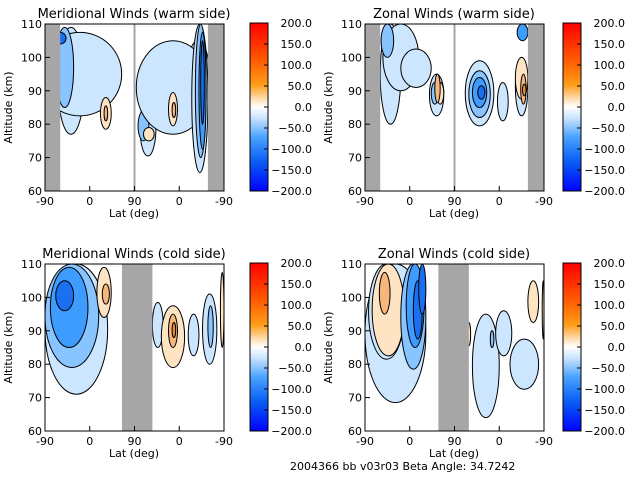  Describe the element at coordinates (133, 254) in the screenshot. I see `panel-title: Meridional Winds (cold side)` at that location.